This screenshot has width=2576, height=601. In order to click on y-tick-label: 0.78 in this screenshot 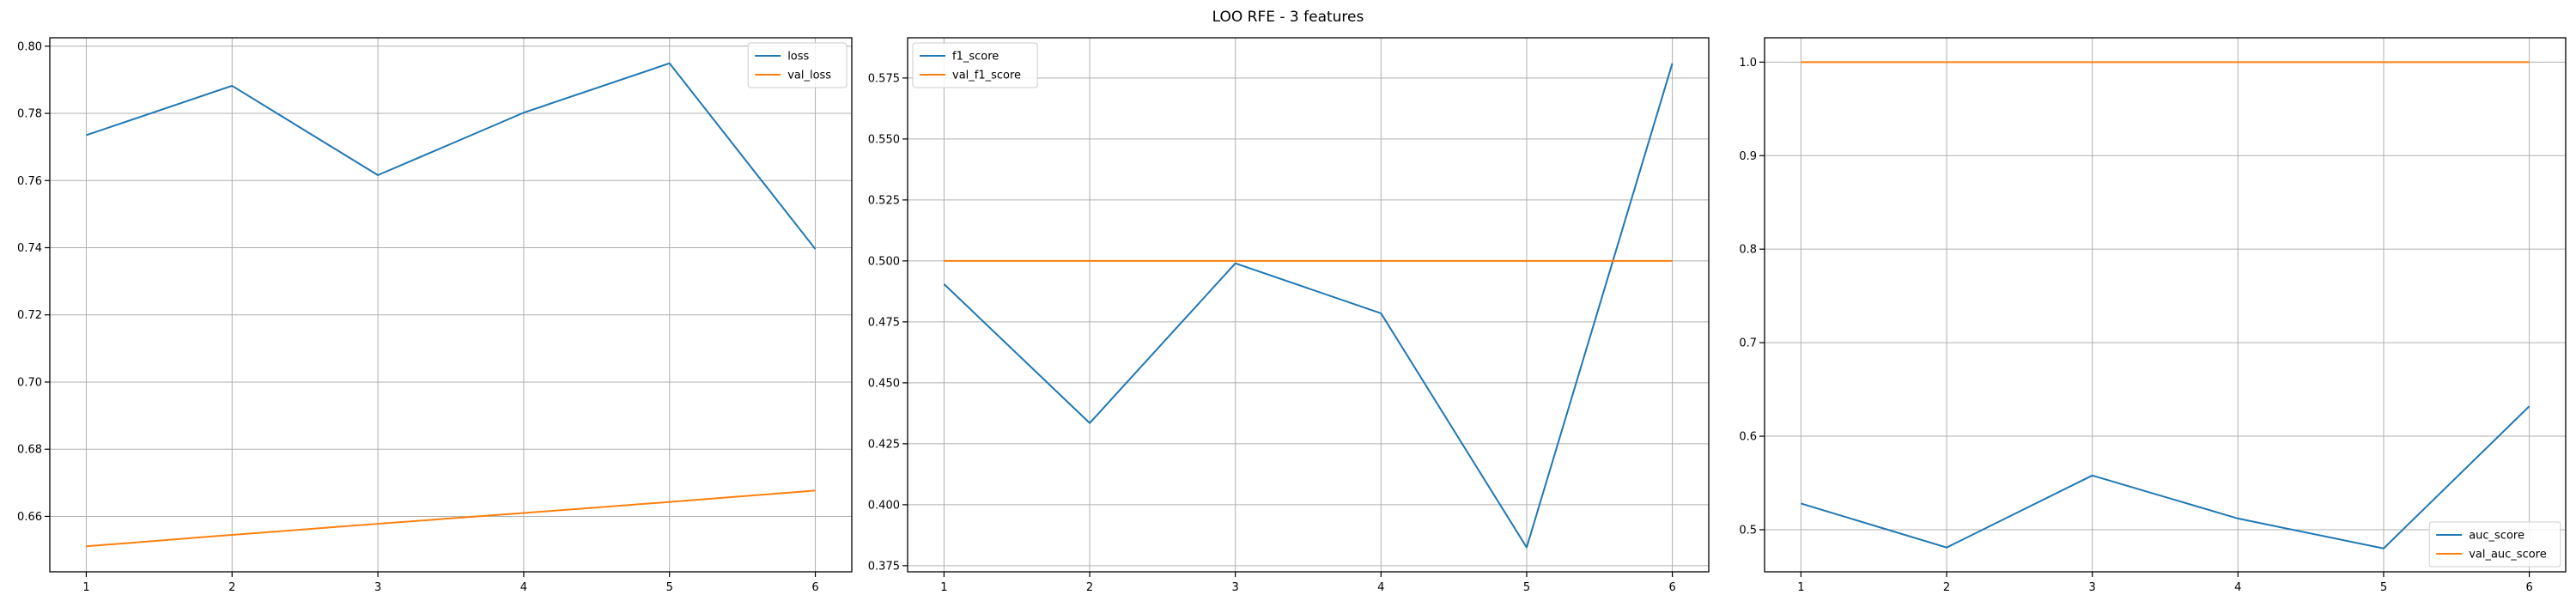, I will do `click(29, 114)`.